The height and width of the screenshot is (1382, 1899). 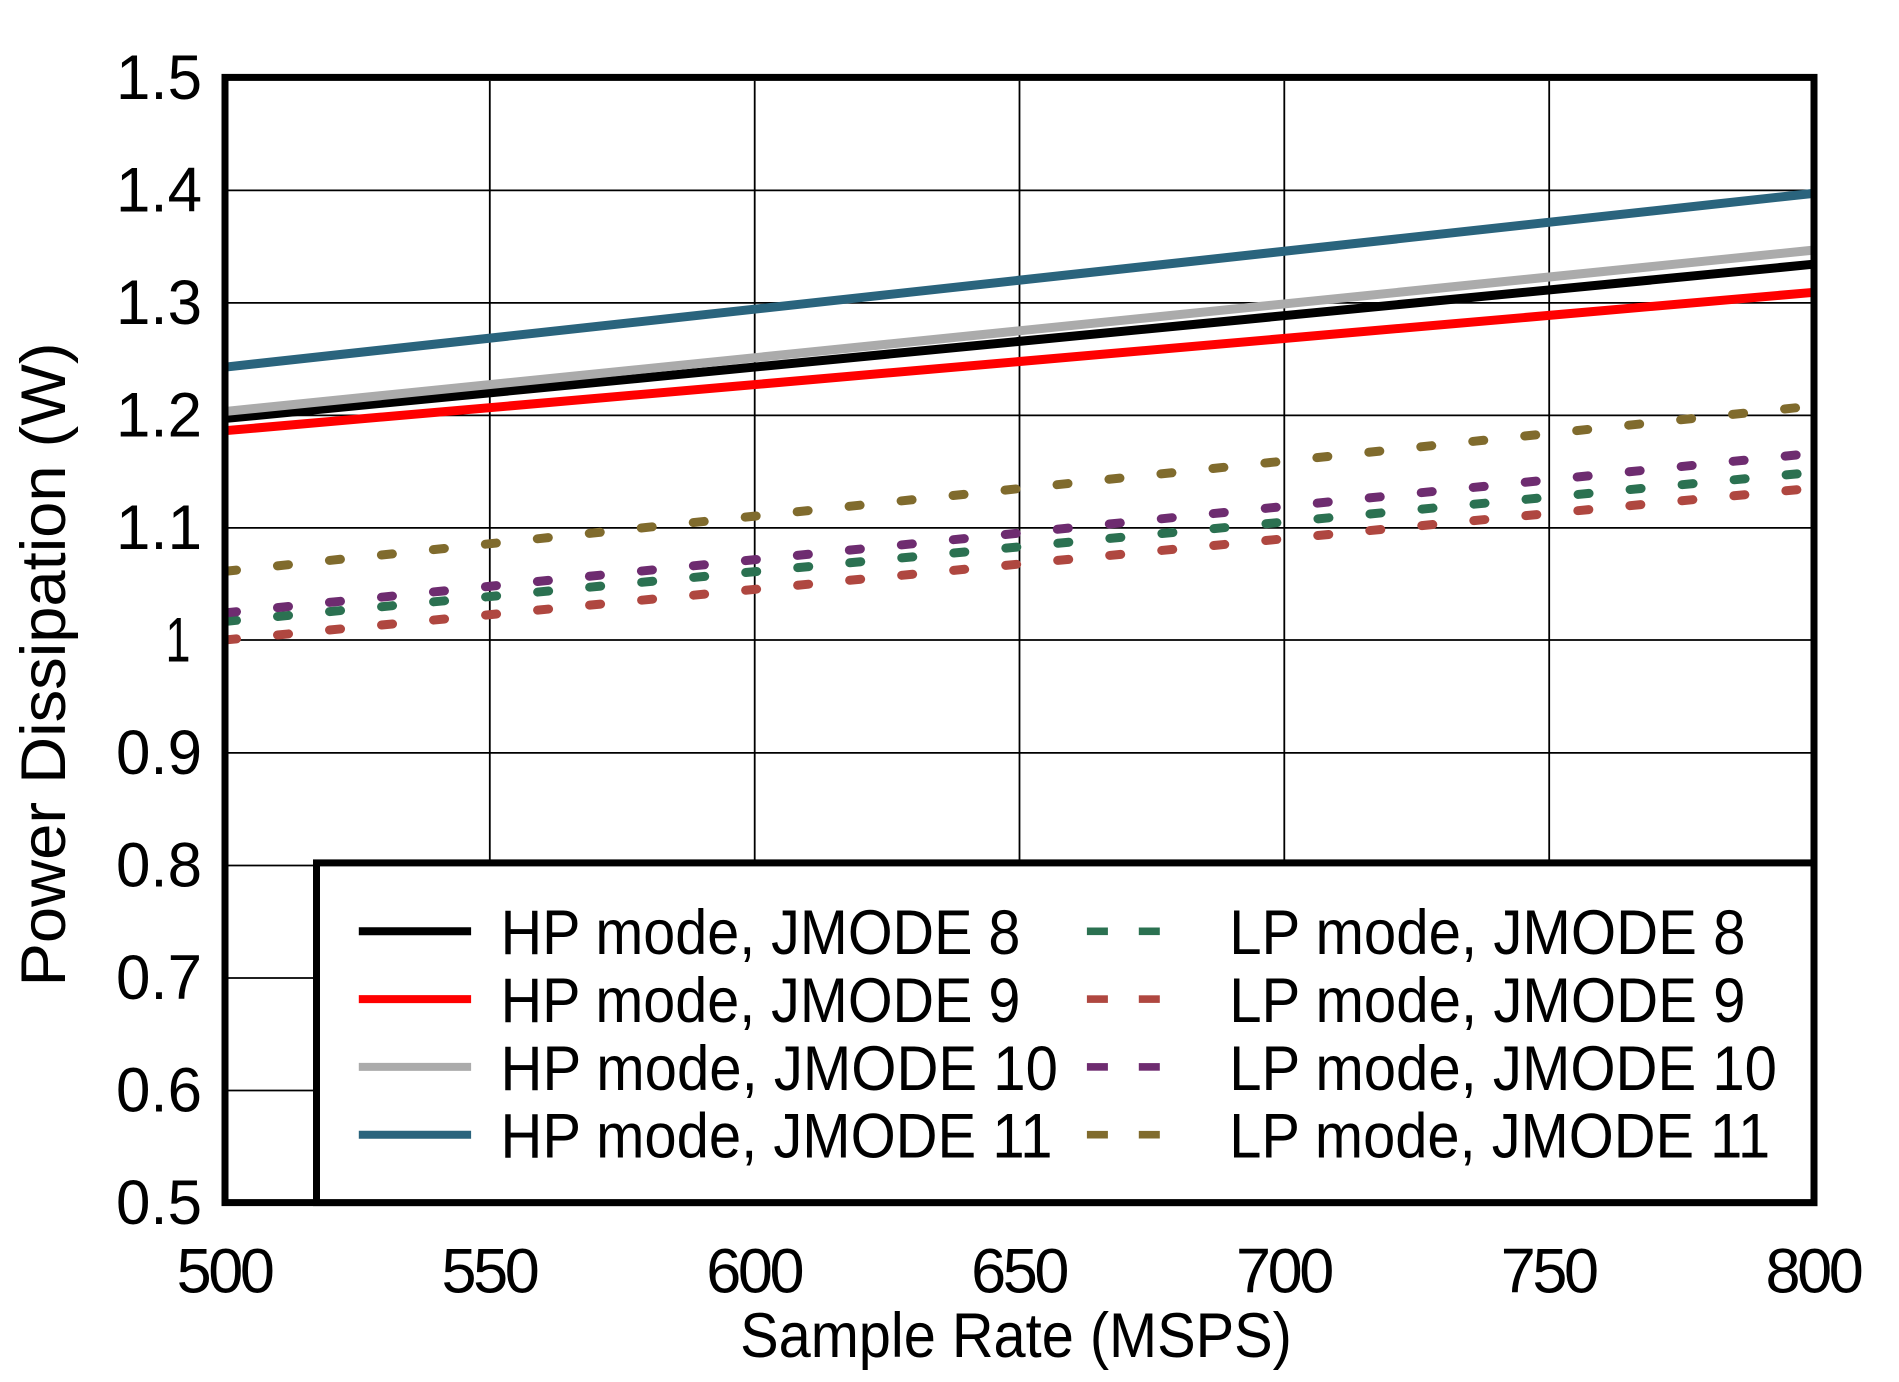 What do you see at coordinates (761, 1001) in the screenshot?
I see `svg-text: HP mode, JMODE 9` at bounding box center [761, 1001].